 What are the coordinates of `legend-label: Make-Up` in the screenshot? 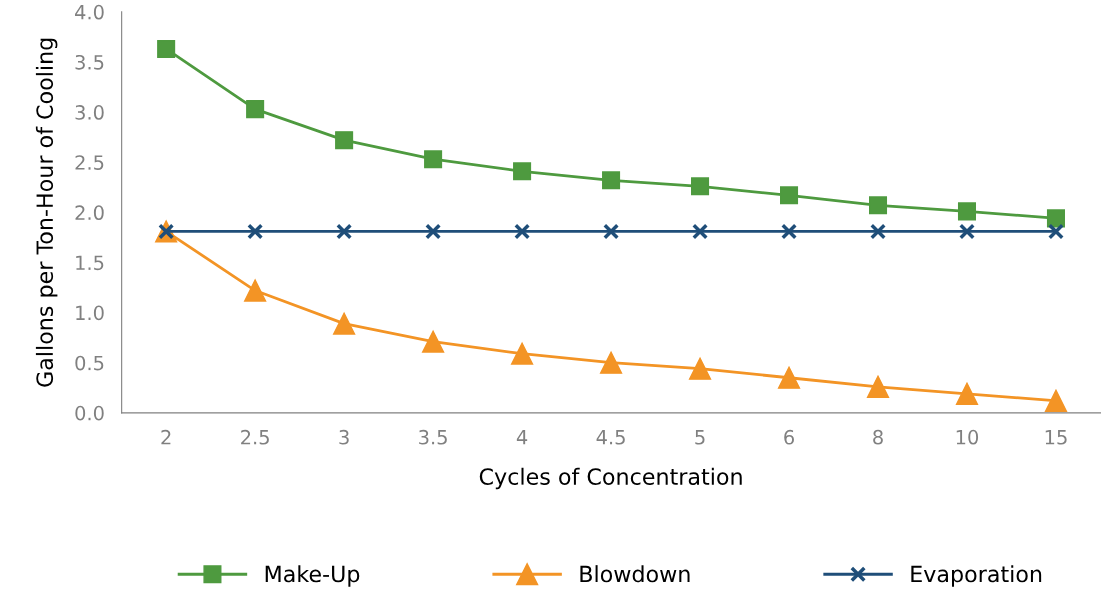 It's located at (312, 576).